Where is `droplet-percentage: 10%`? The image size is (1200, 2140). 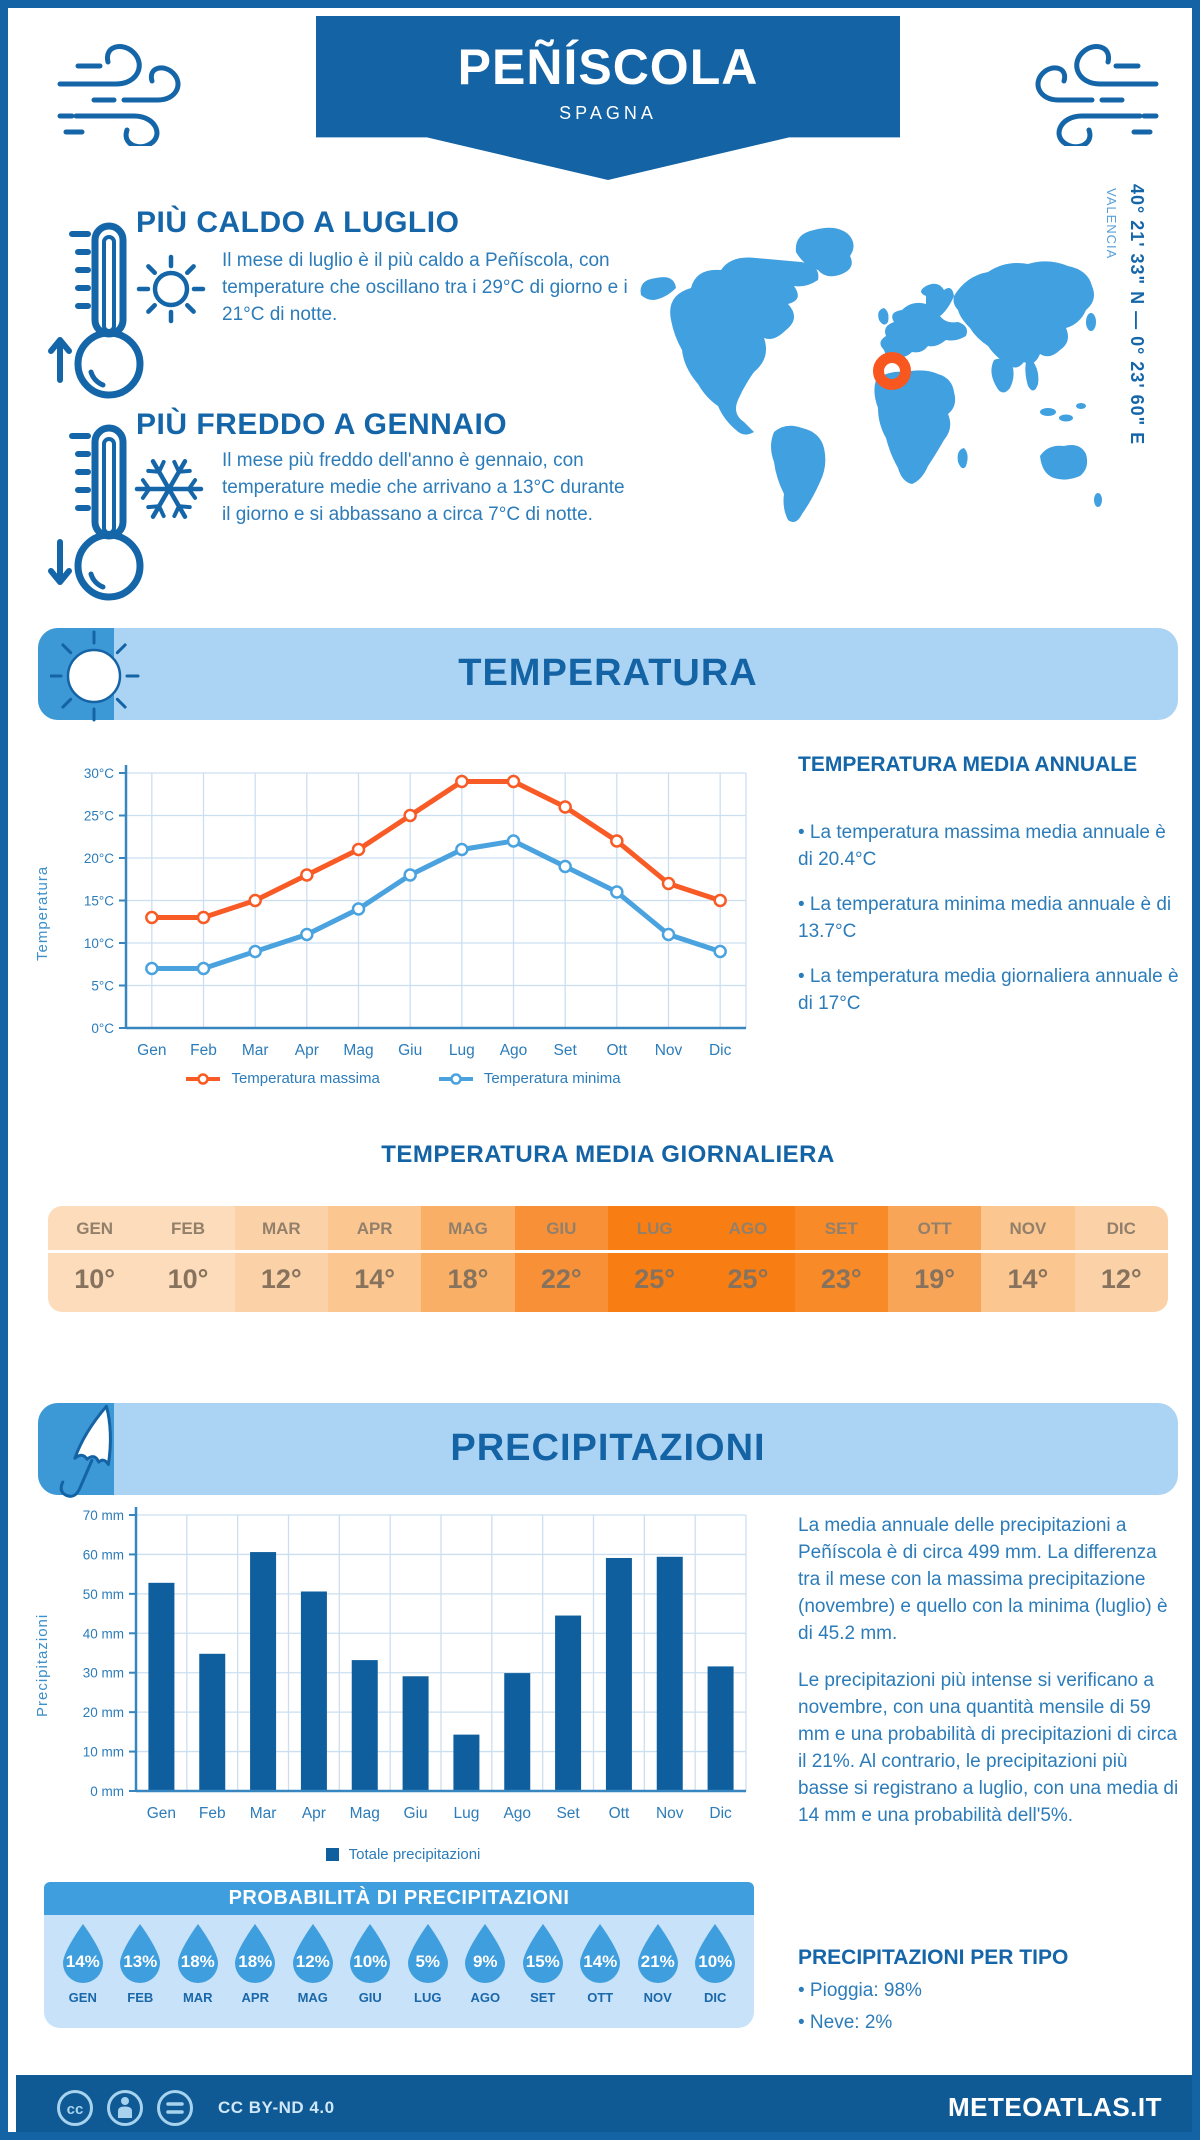
droplet-percentage: 10% is located at coordinates (370, 1961).